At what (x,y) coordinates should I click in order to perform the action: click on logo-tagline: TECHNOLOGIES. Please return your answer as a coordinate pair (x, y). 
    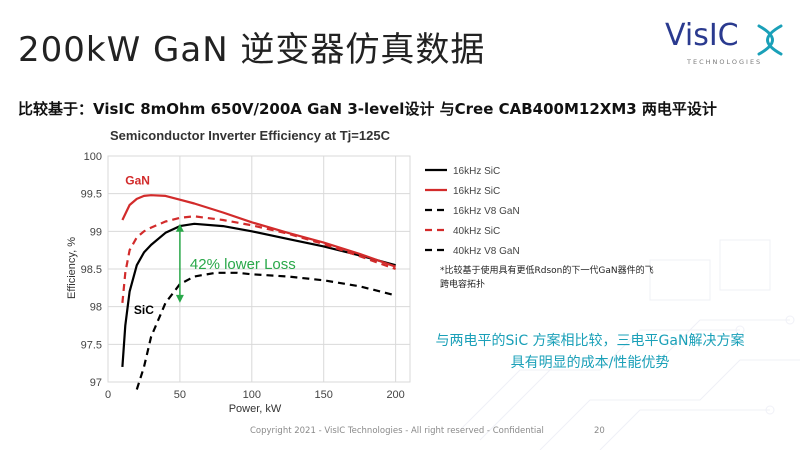
    Looking at the image, I should click on (725, 62).